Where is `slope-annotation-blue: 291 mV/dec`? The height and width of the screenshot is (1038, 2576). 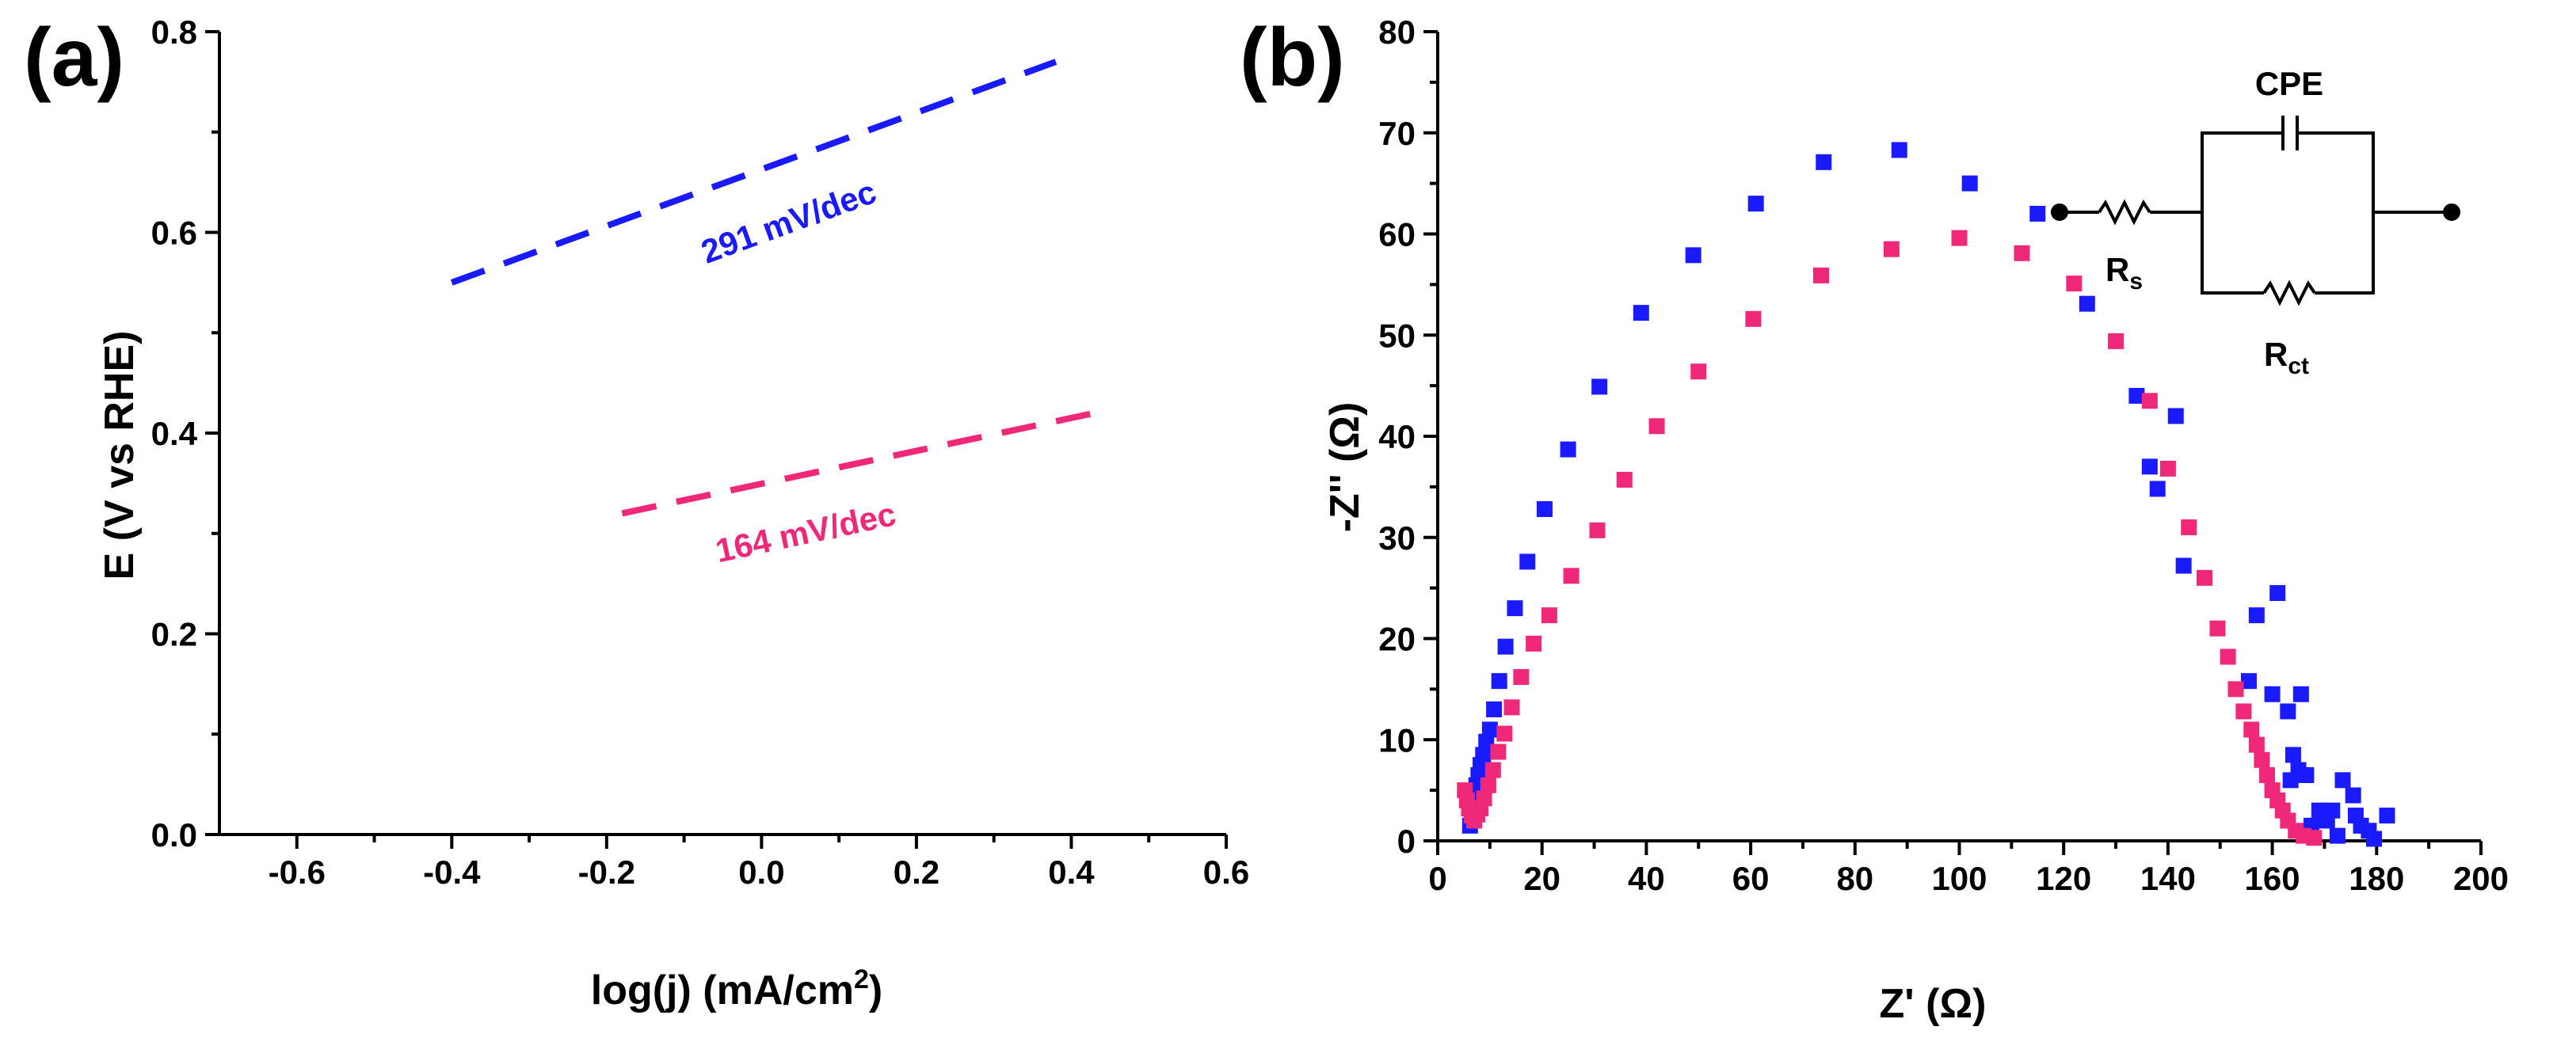
slope-annotation-blue: 291 mV/dec is located at coordinates (788, 222).